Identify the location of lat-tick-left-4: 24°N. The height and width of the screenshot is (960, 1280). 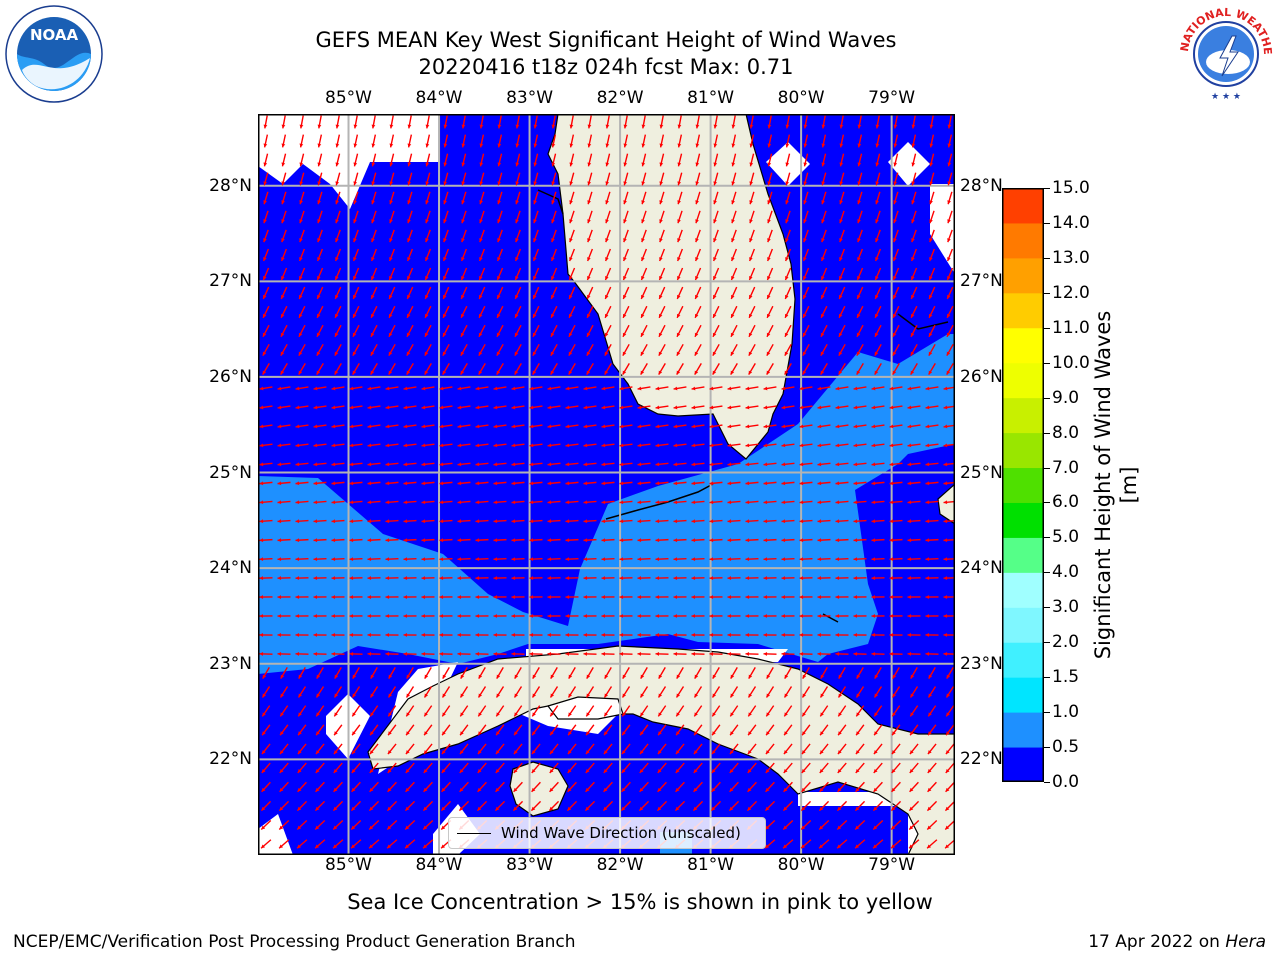
(230, 568).